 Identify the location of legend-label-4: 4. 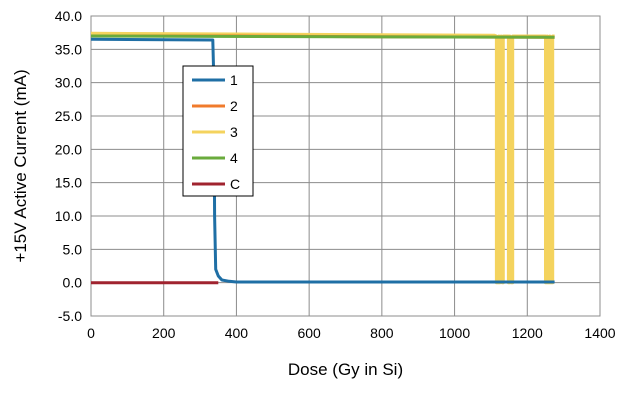
(234, 158).